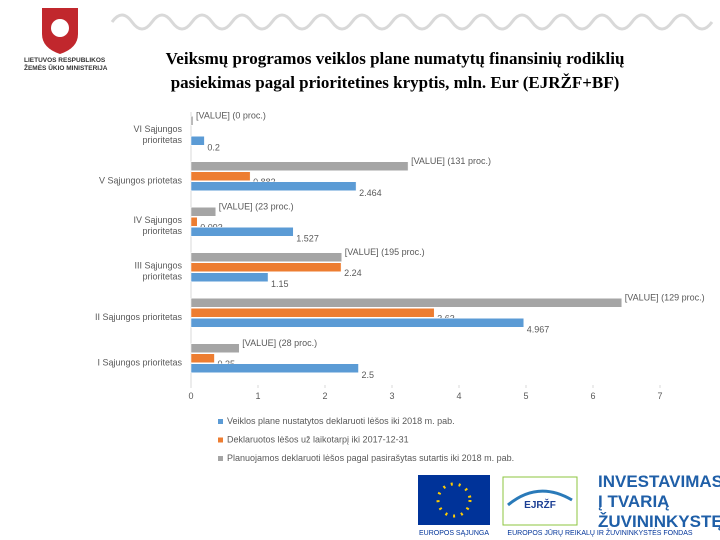  What do you see at coordinates (368, 375) in the screenshot?
I see `value-label: 2.5` at bounding box center [368, 375].